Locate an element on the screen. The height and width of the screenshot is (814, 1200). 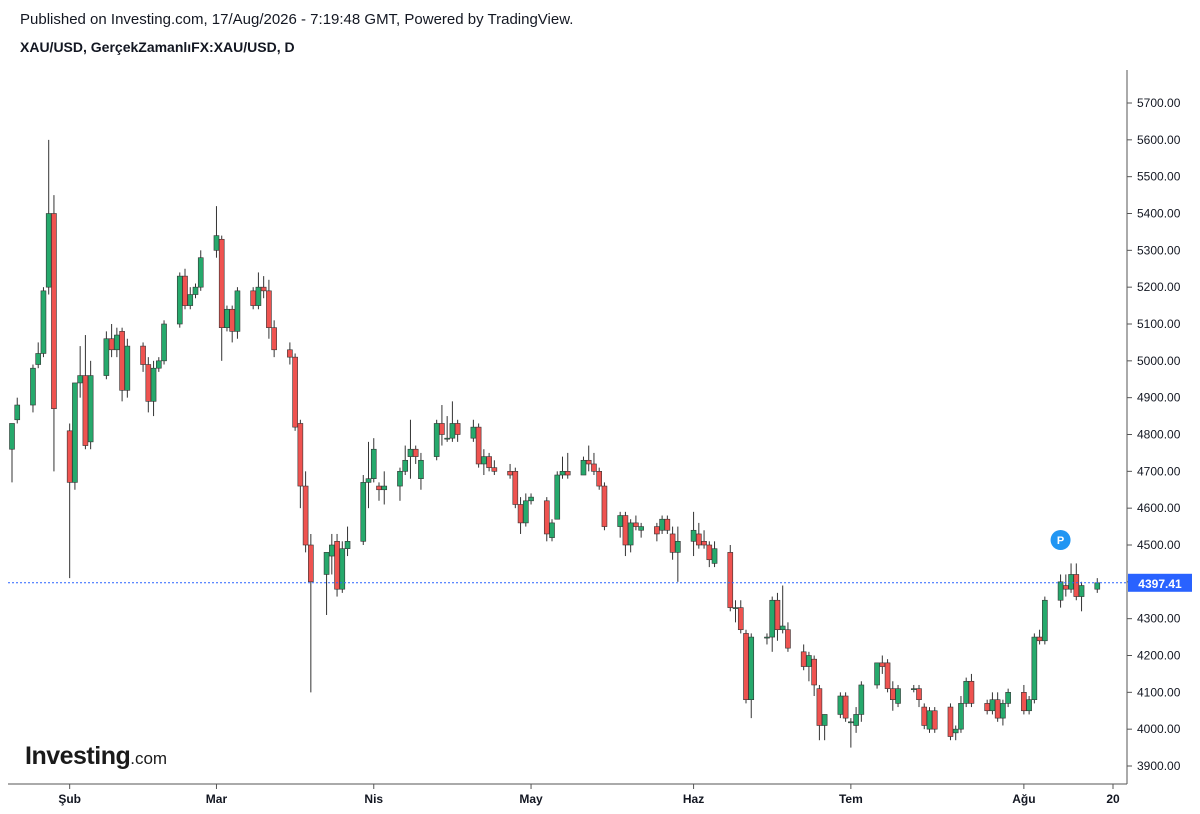
p-marker: P is located at coordinates (1060, 540).